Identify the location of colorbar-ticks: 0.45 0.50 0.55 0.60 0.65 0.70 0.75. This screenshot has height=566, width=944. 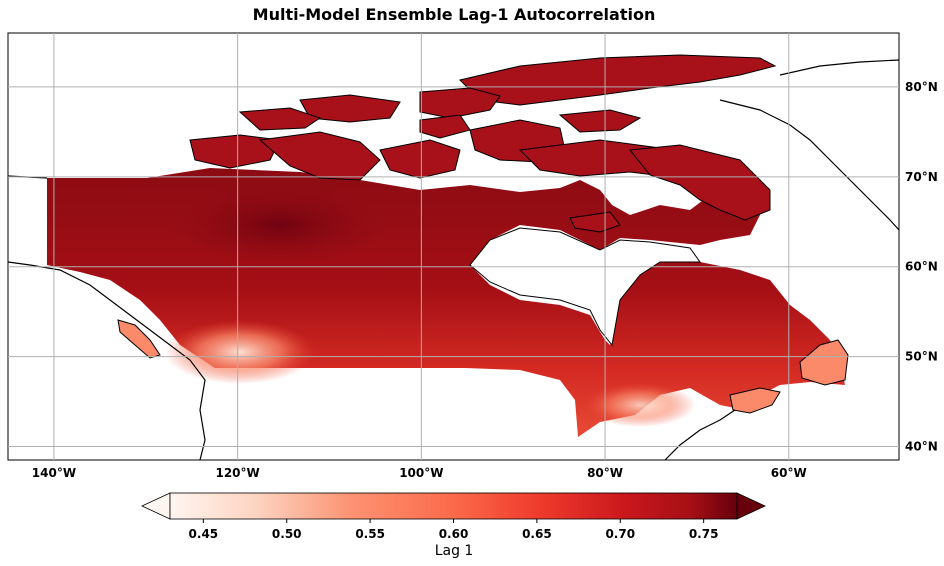
(454, 530).